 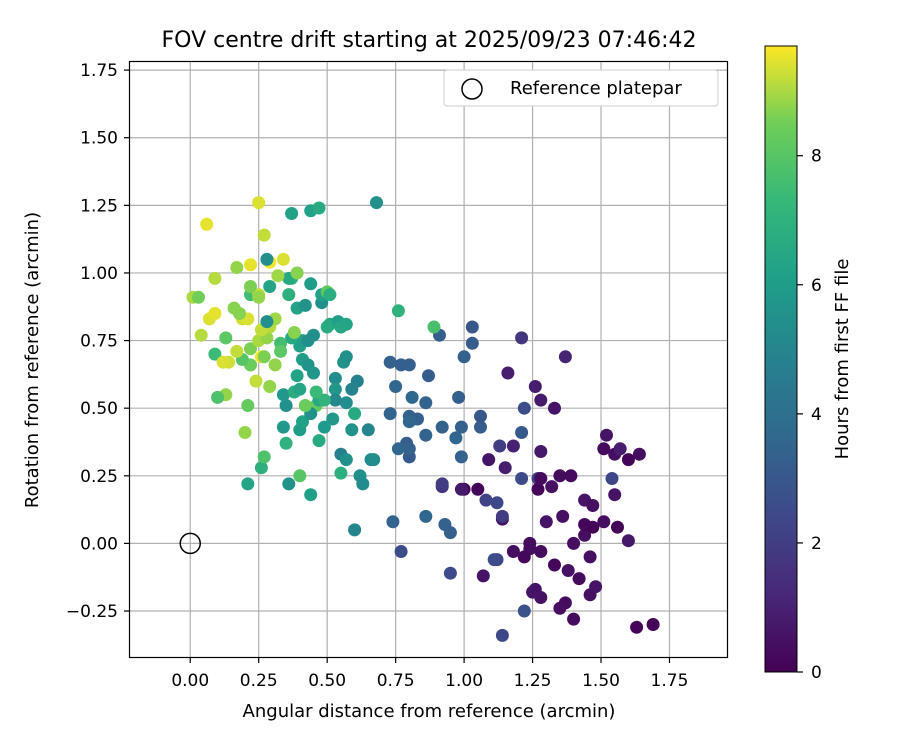 What do you see at coordinates (99, 544) in the screenshot?
I see `y-tick-label: 0.00` at bounding box center [99, 544].